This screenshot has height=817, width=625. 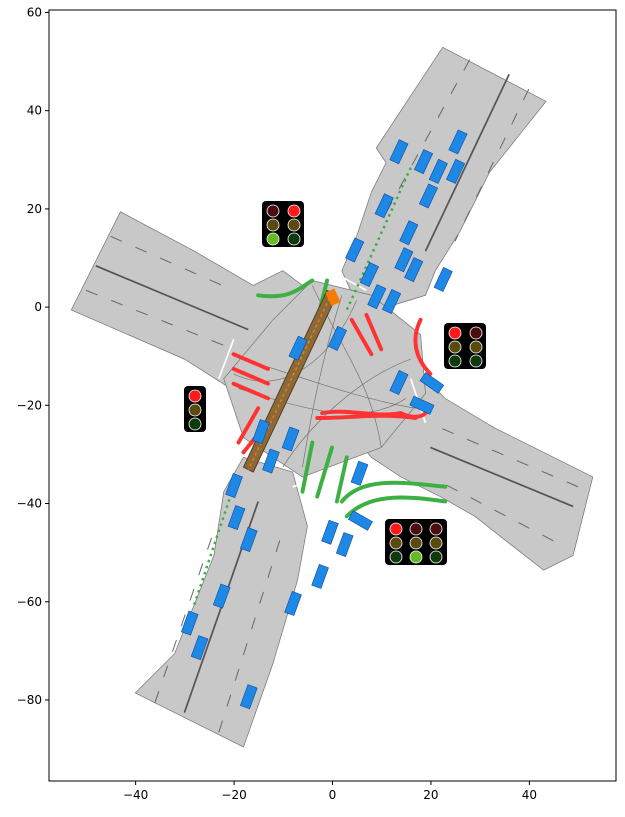 What do you see at coordinates (529, 795) in the screenshot?
I see `x-tick-label: 40` at bounding box center [529, 795].